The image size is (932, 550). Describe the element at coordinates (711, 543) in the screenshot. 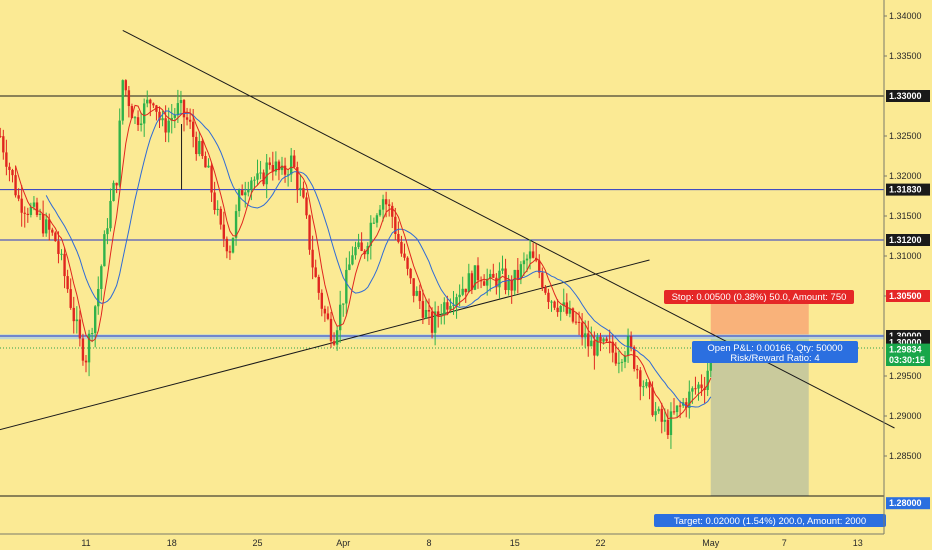

I see `x-tick-label: May` at that location.